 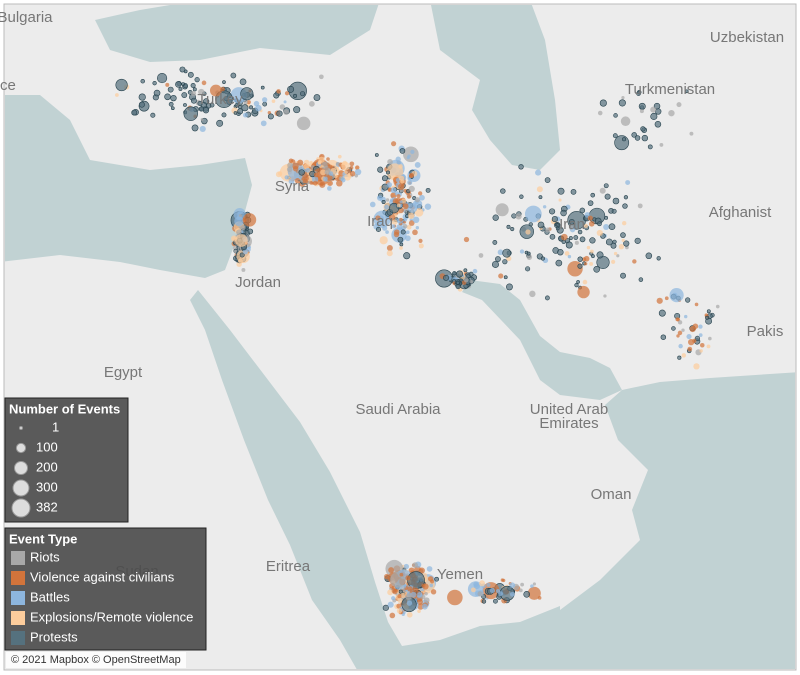 I want to click on persian-gulf, so click(x=542, y=340).